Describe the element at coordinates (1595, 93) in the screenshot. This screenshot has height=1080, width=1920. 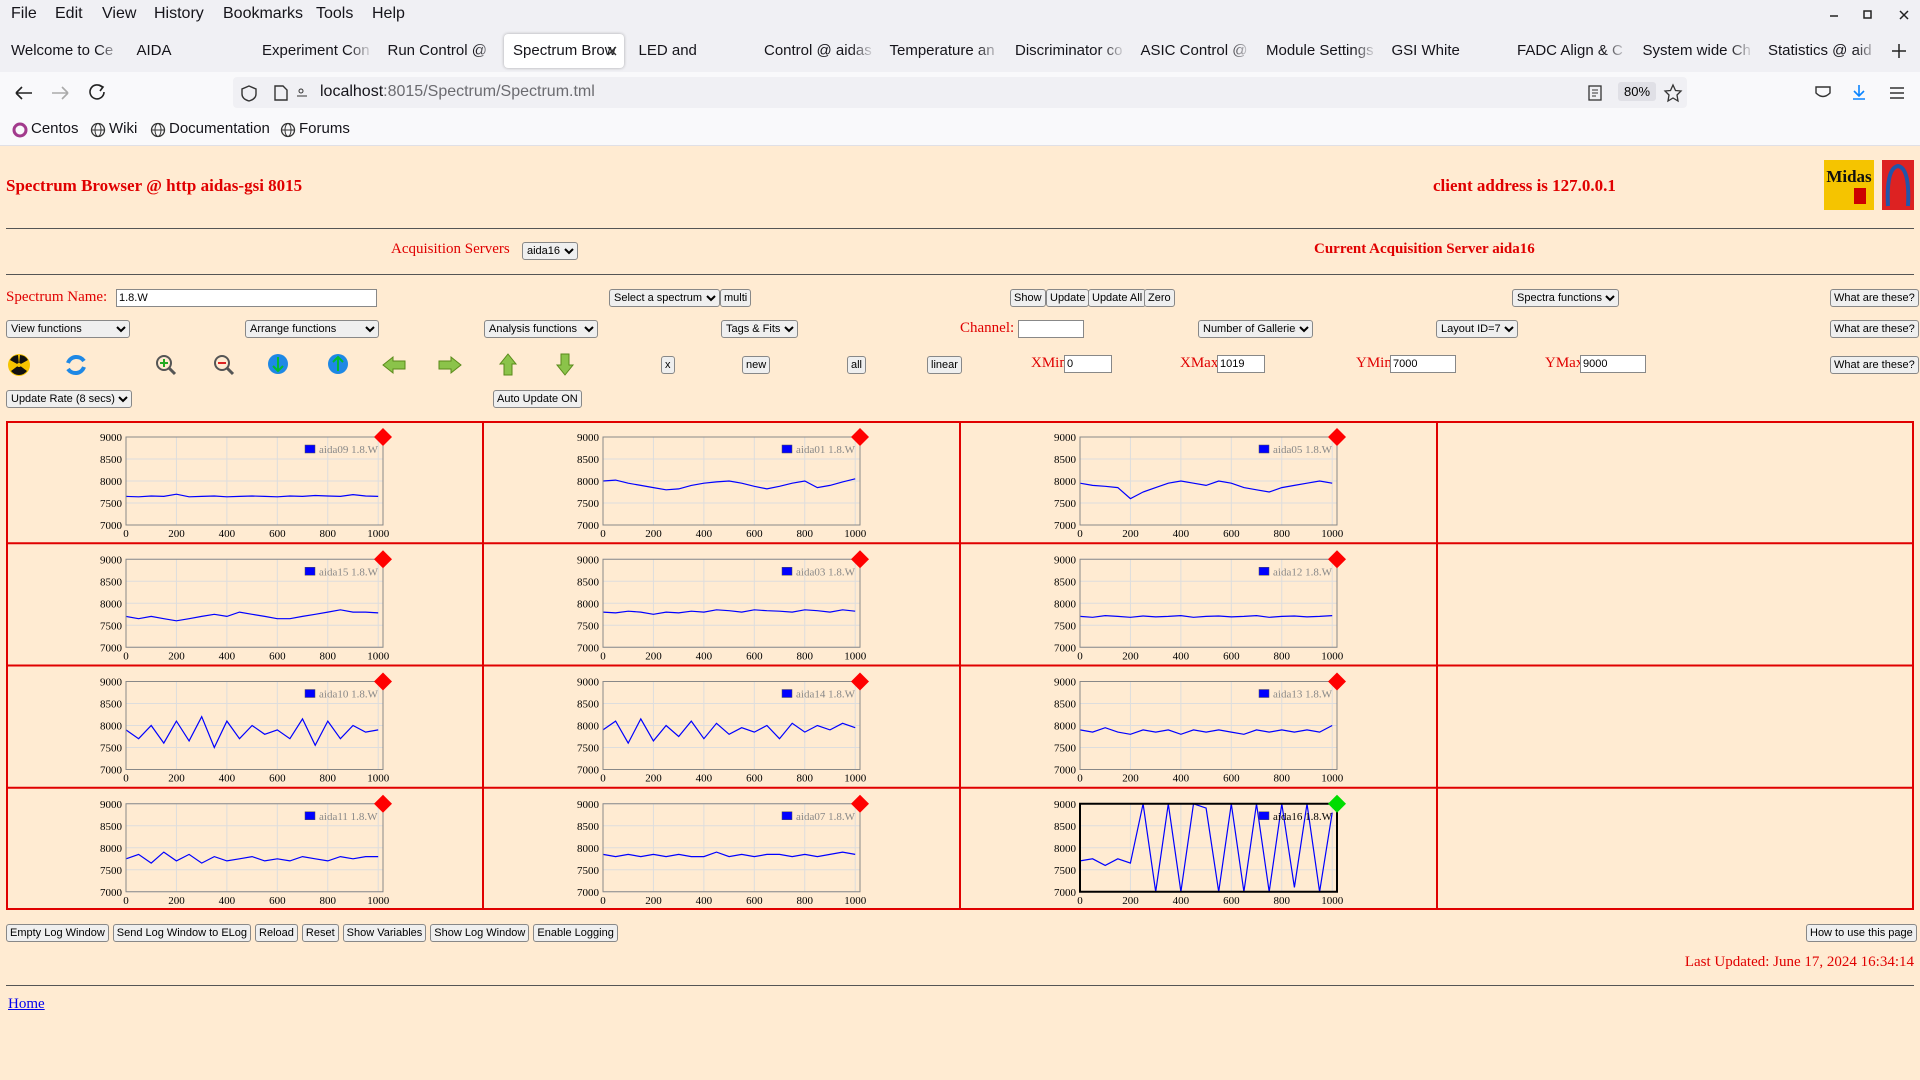
I see `reader-icon` at that location.